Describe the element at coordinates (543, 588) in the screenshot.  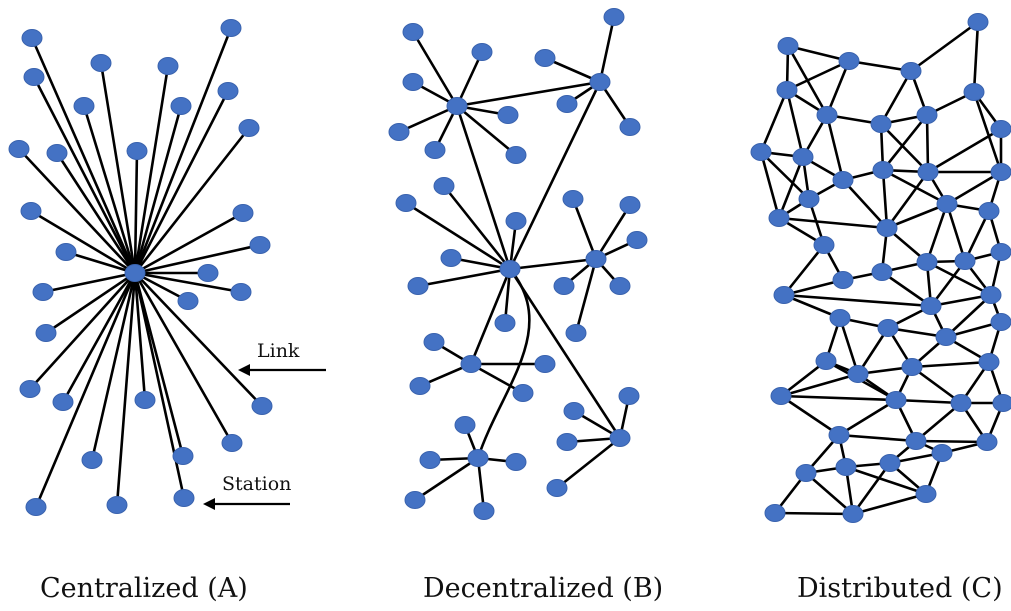
I see `caption-decentralized: Decentralized (B)` at that location.